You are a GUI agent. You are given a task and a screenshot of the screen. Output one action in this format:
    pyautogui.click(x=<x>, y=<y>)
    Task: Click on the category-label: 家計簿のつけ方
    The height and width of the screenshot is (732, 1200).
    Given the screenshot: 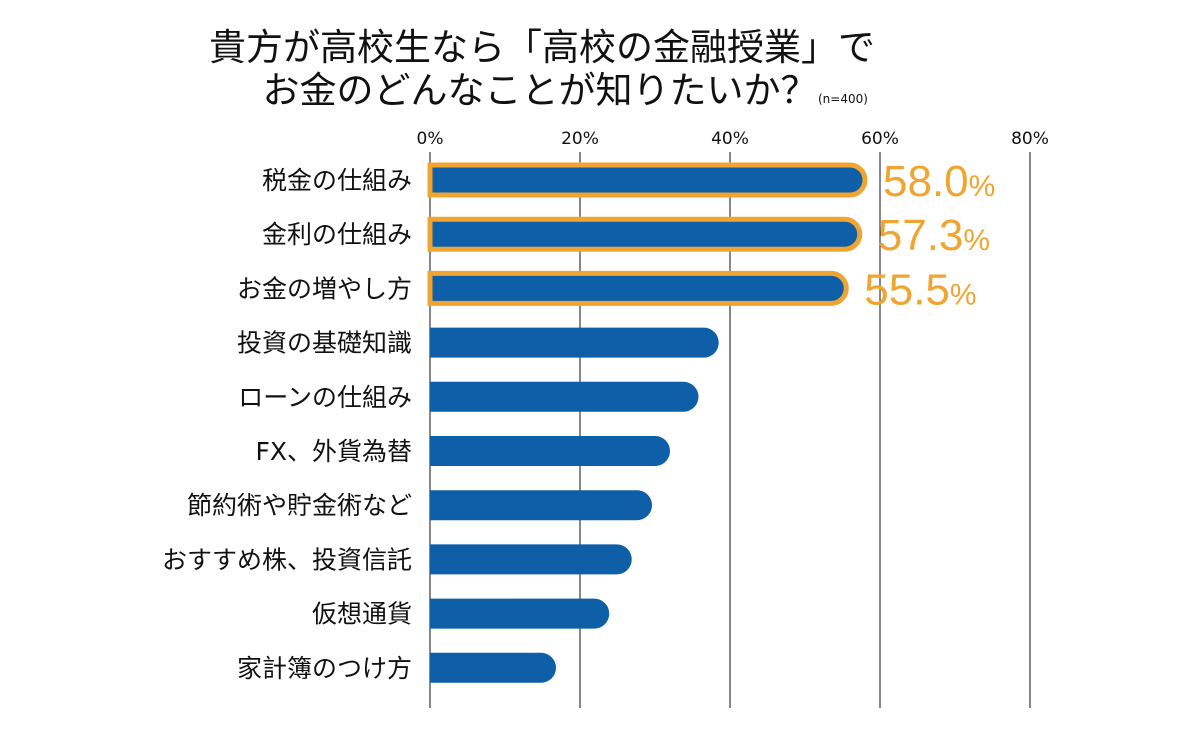 What is the action you would take?
    pyautogui.click(x=324, y=668)
    